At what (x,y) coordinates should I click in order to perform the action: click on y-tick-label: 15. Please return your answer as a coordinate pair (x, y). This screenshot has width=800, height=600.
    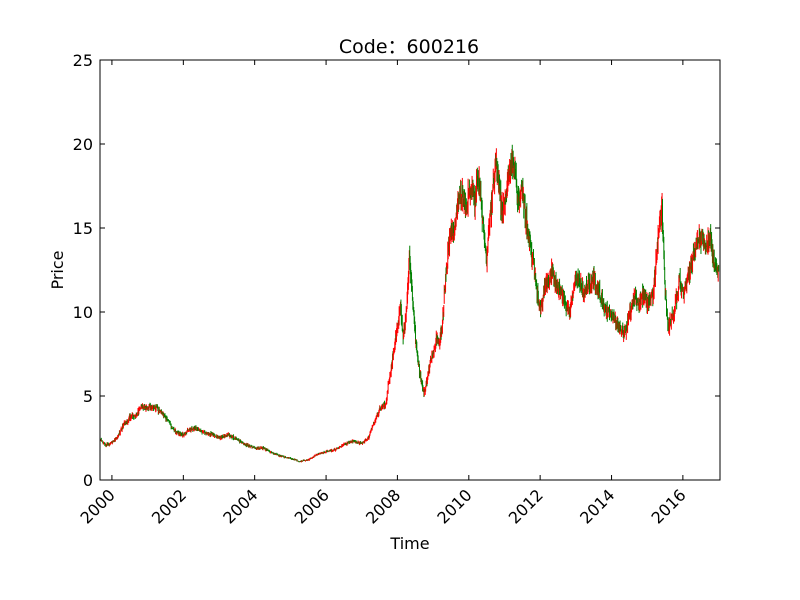
    Looking at the image, I should click on (83, 228).